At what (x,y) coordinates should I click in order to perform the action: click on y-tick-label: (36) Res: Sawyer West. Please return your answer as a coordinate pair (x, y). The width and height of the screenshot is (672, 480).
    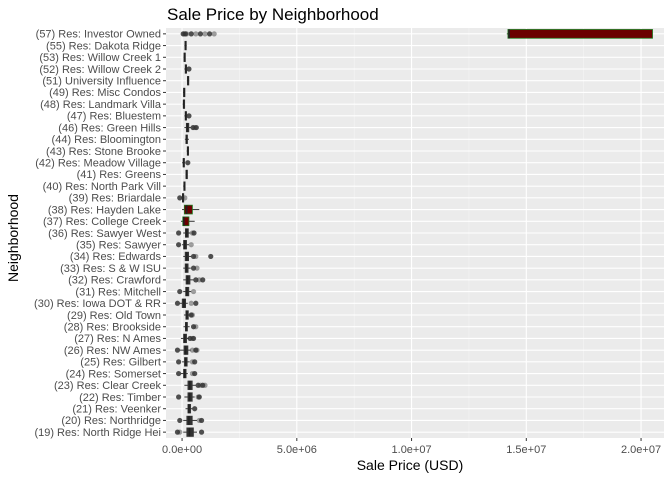
    Looking at the image, I should click on (104, 234).